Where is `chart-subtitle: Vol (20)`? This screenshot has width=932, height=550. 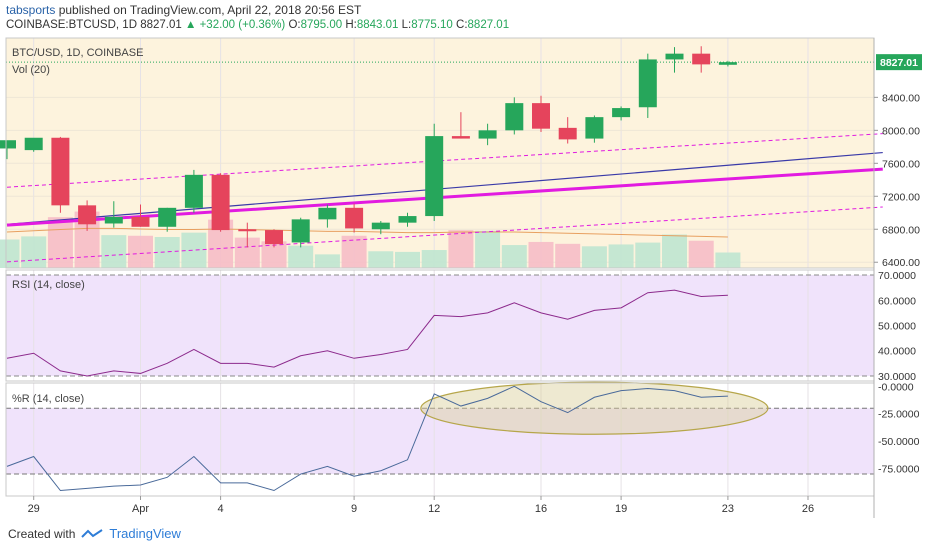 chart-subtitle: Vol (20) is located at coordinates (31, 70).